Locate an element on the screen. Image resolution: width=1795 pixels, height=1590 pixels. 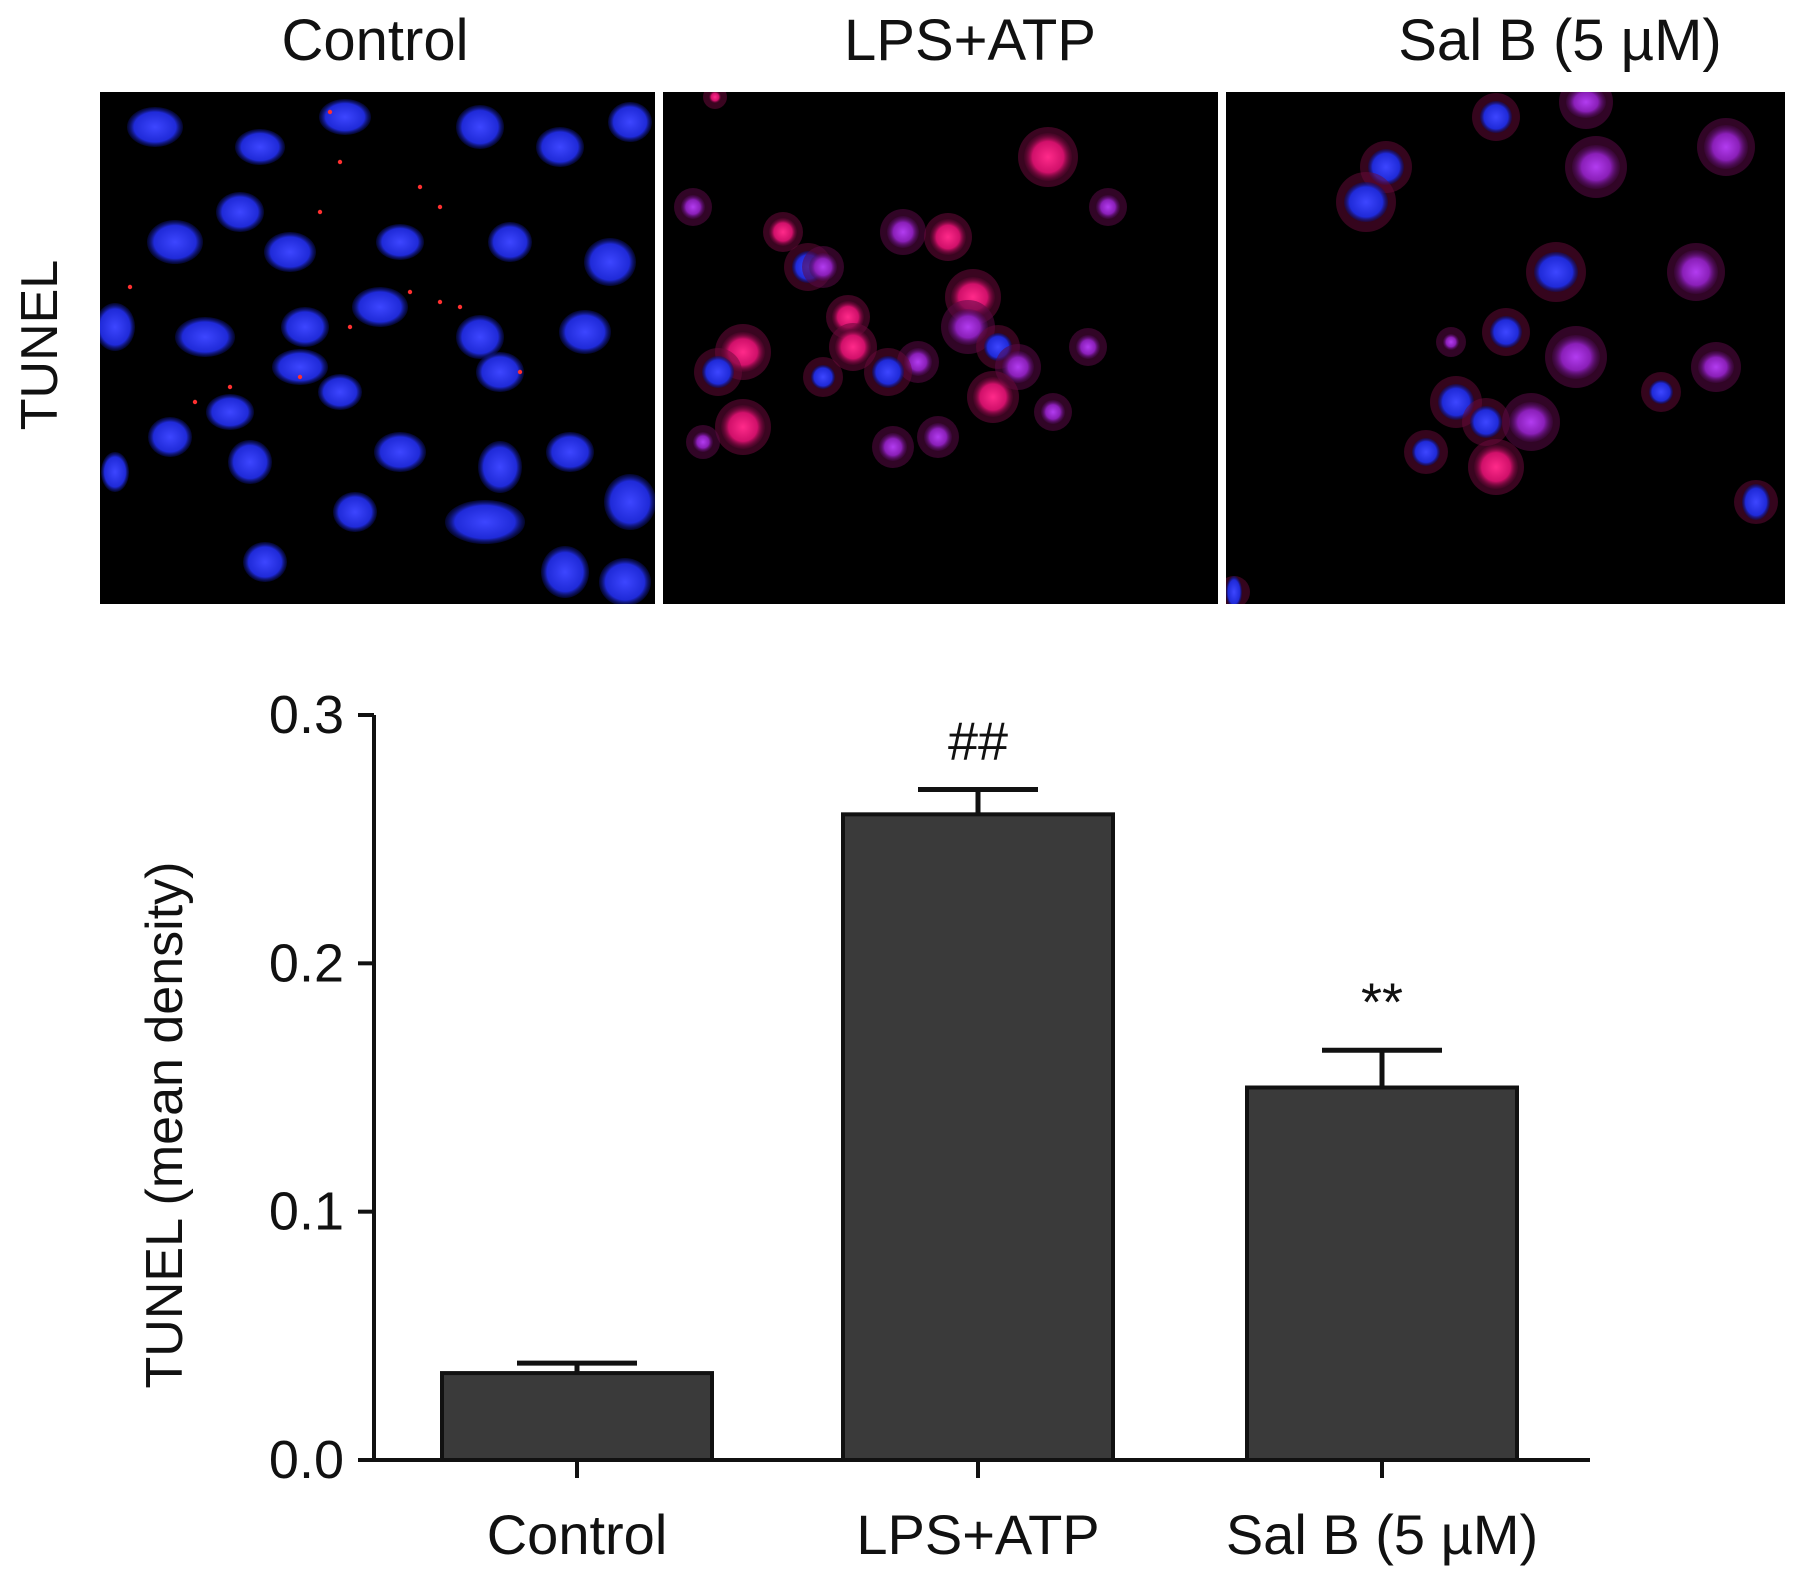
y-tick-label: 0.2 is located at coordinates (306, 963).